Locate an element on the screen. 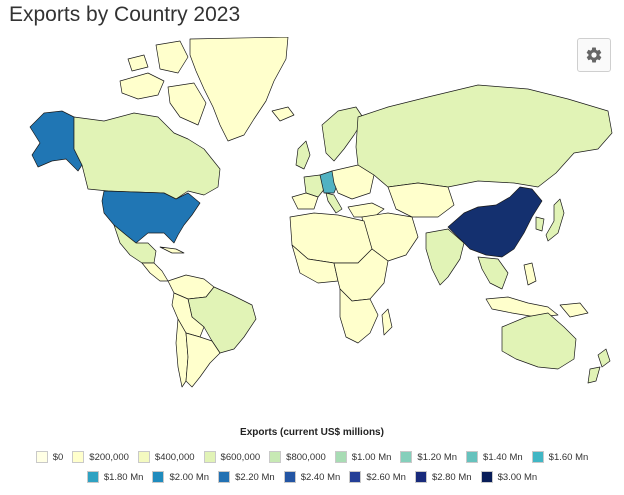 The width and height of the screenshot is (624, 495). region-new-zealand-south is located at coordinates (594, 375).